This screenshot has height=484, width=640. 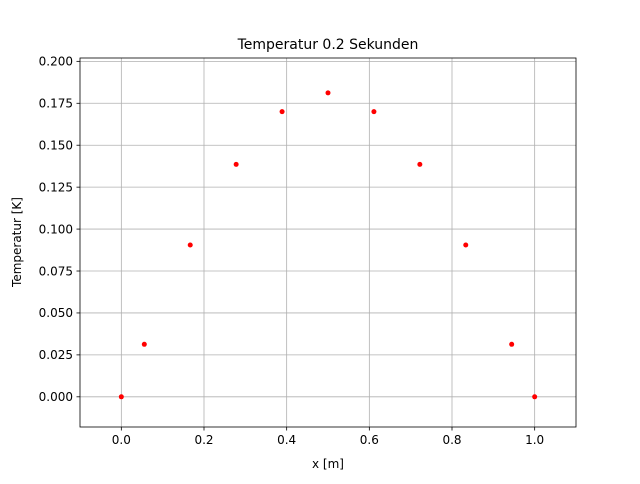 I want to click on y-axis-label: Temperatur [K], so click(x=17, y=242).